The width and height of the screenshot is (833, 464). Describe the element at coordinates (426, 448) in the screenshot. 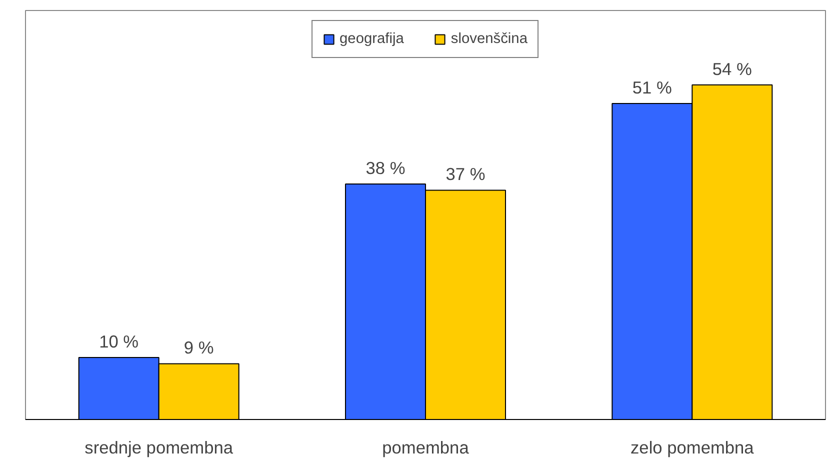

I see `x-tick-label: pomembna` at that location.